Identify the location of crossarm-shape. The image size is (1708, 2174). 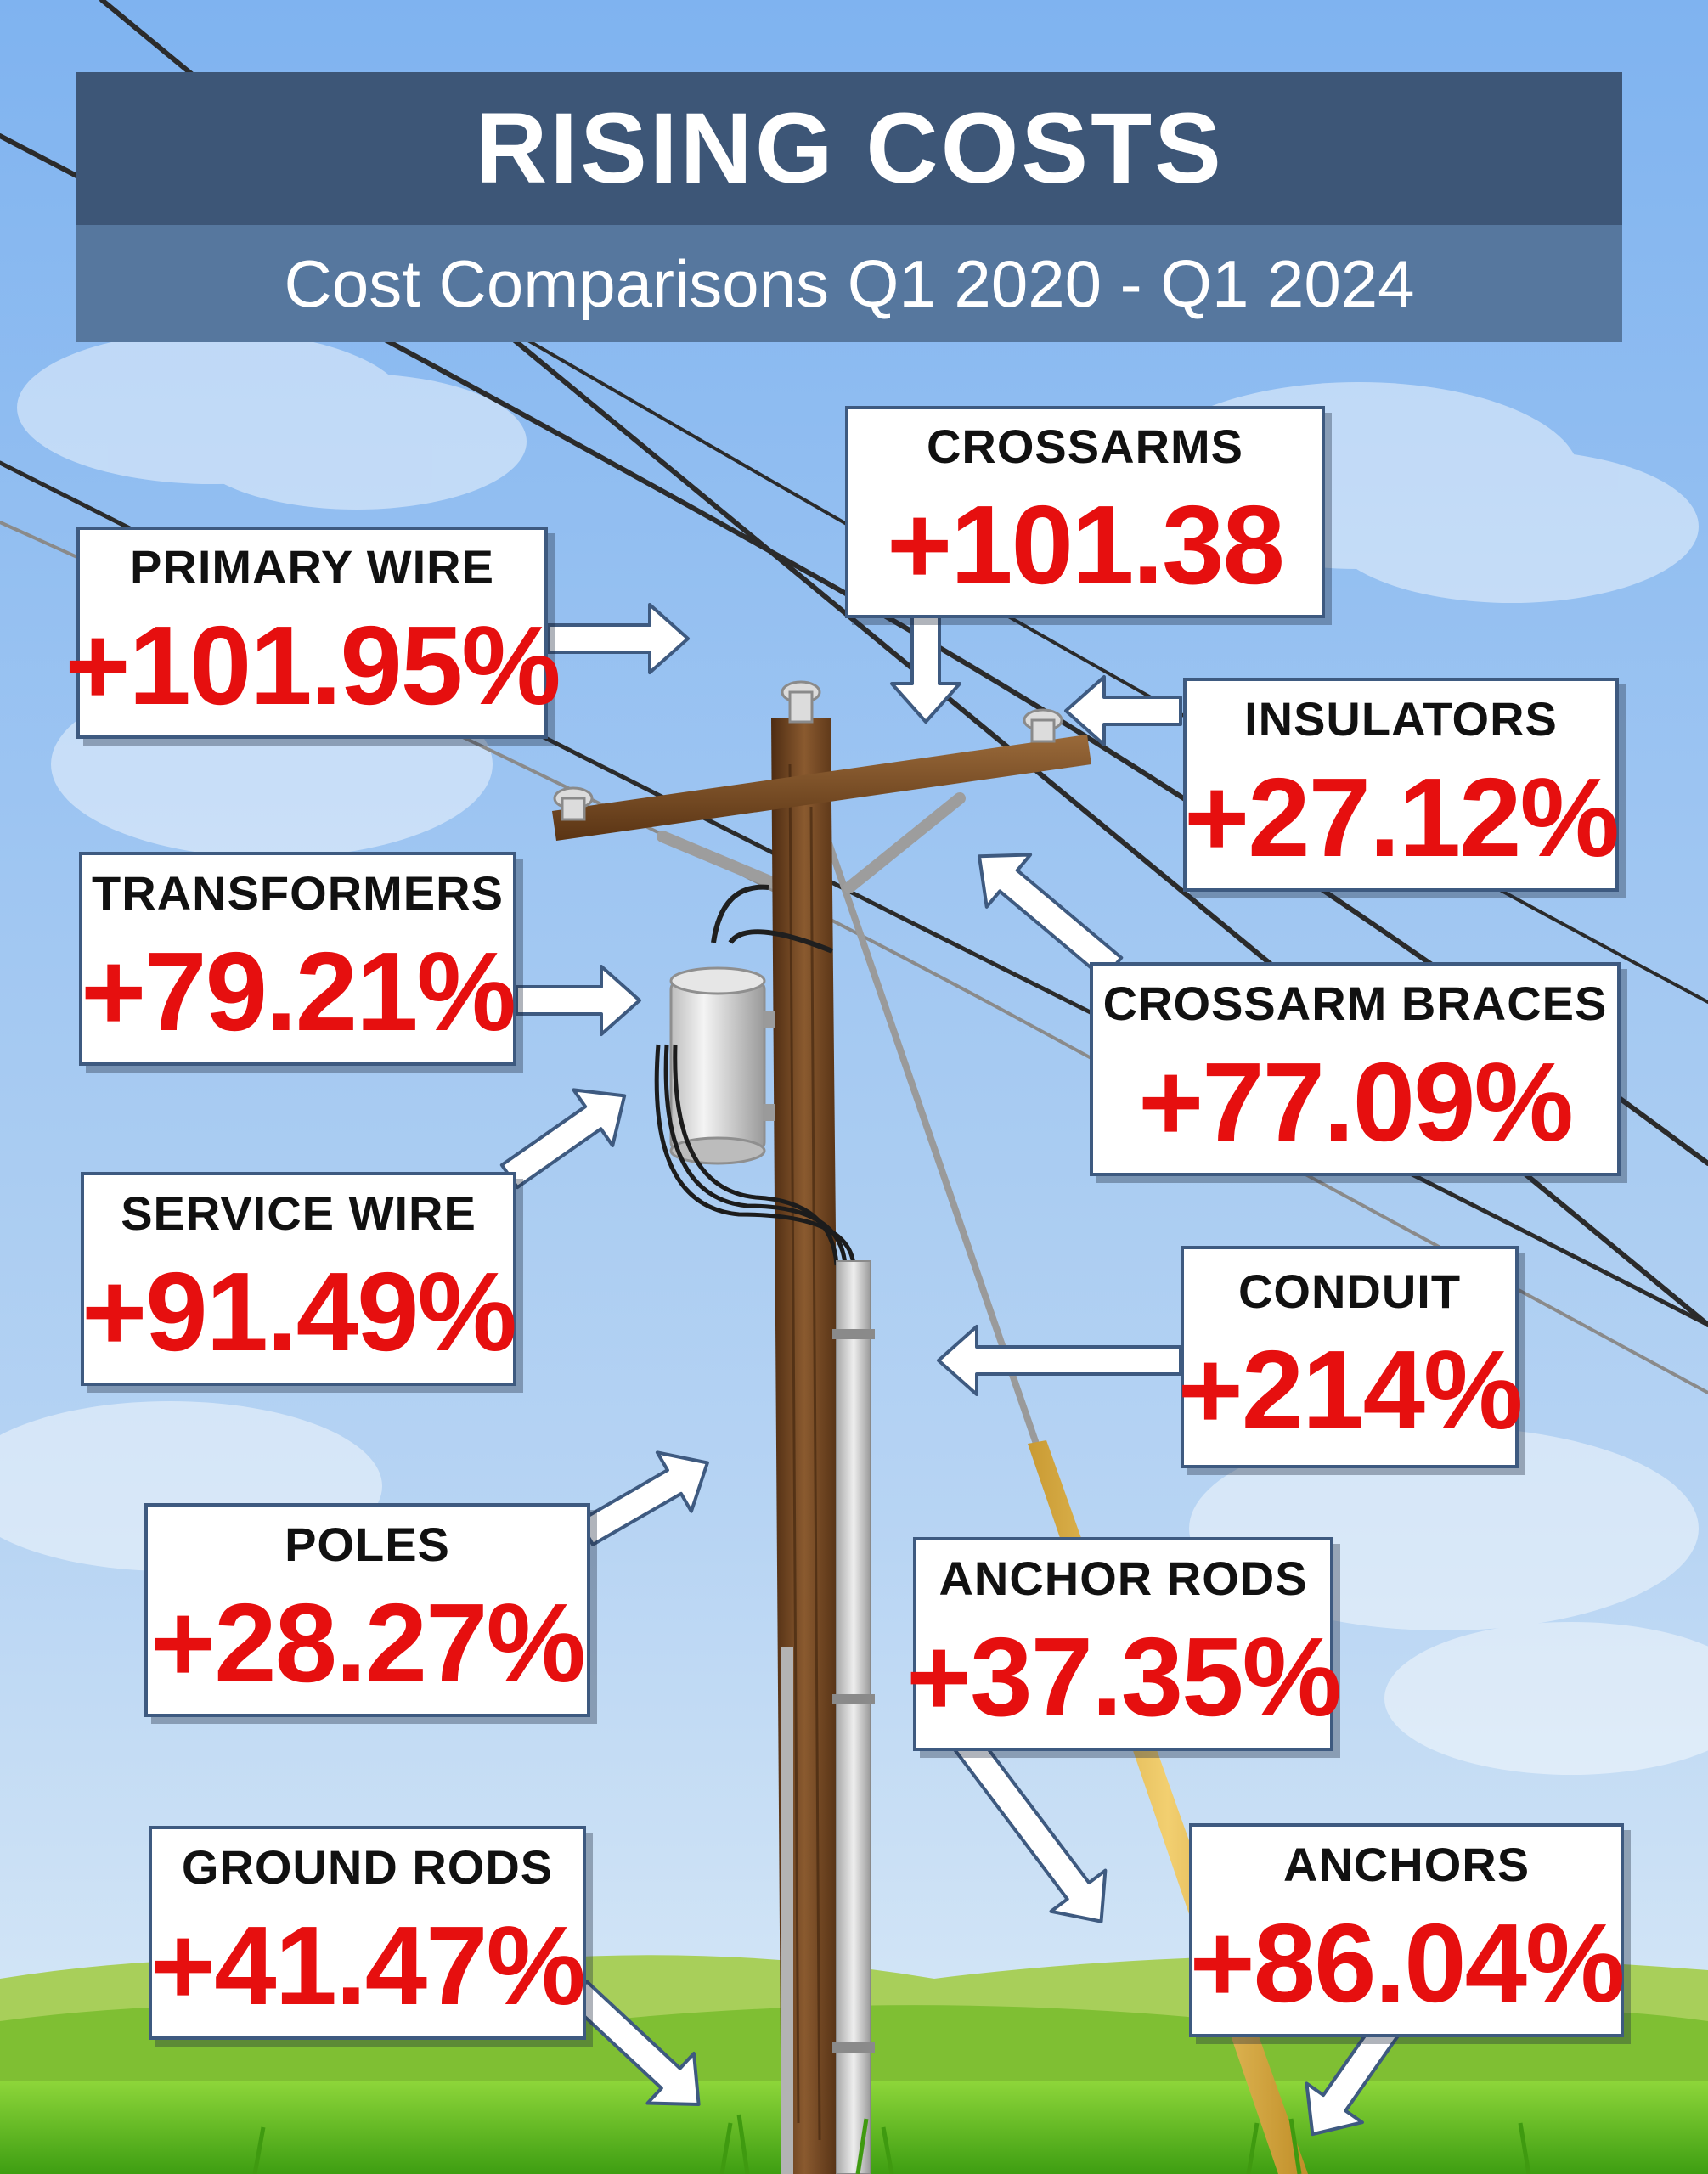
(821, 788).